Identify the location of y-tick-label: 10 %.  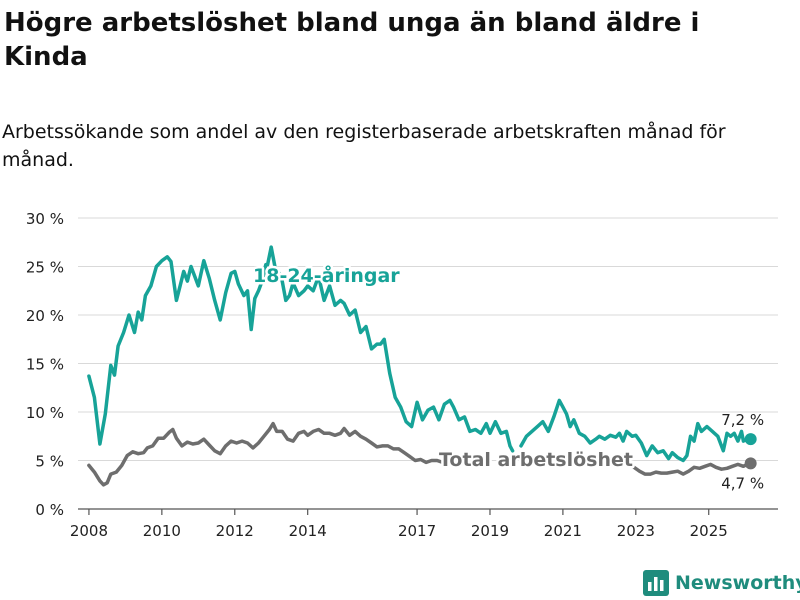
(45, 413).